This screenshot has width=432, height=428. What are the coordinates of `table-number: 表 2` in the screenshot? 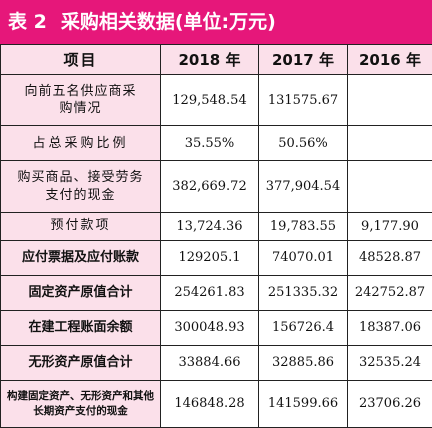 It's located at (27, 22).